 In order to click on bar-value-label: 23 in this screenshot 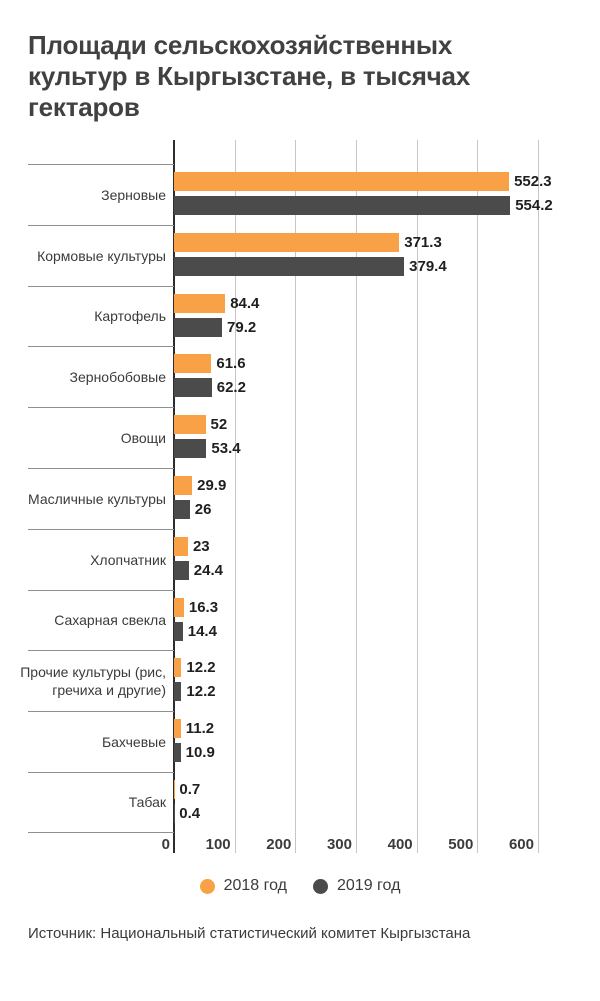, I will do `click(201, 546)`.